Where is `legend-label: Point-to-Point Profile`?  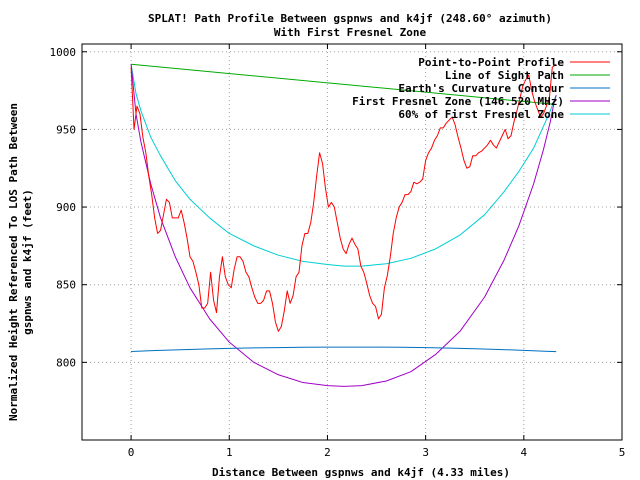 legend-label: Point-to-Point Profile is located at coordinates (491, 62).